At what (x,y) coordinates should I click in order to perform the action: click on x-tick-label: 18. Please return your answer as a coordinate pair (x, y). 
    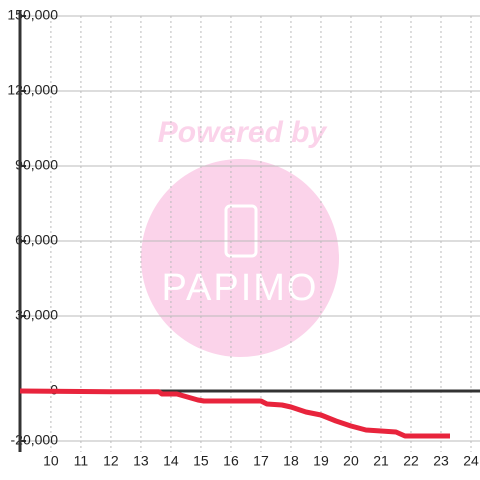
    Looking at the image, I should click on (291, 461).